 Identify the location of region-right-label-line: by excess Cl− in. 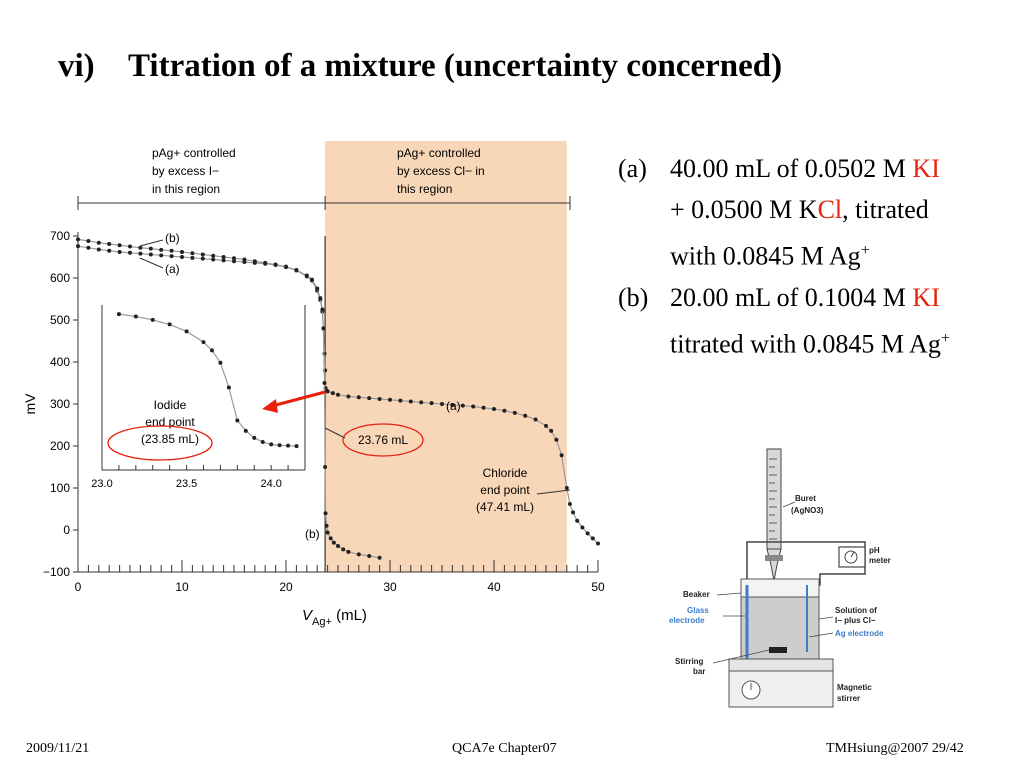
(441, 171).